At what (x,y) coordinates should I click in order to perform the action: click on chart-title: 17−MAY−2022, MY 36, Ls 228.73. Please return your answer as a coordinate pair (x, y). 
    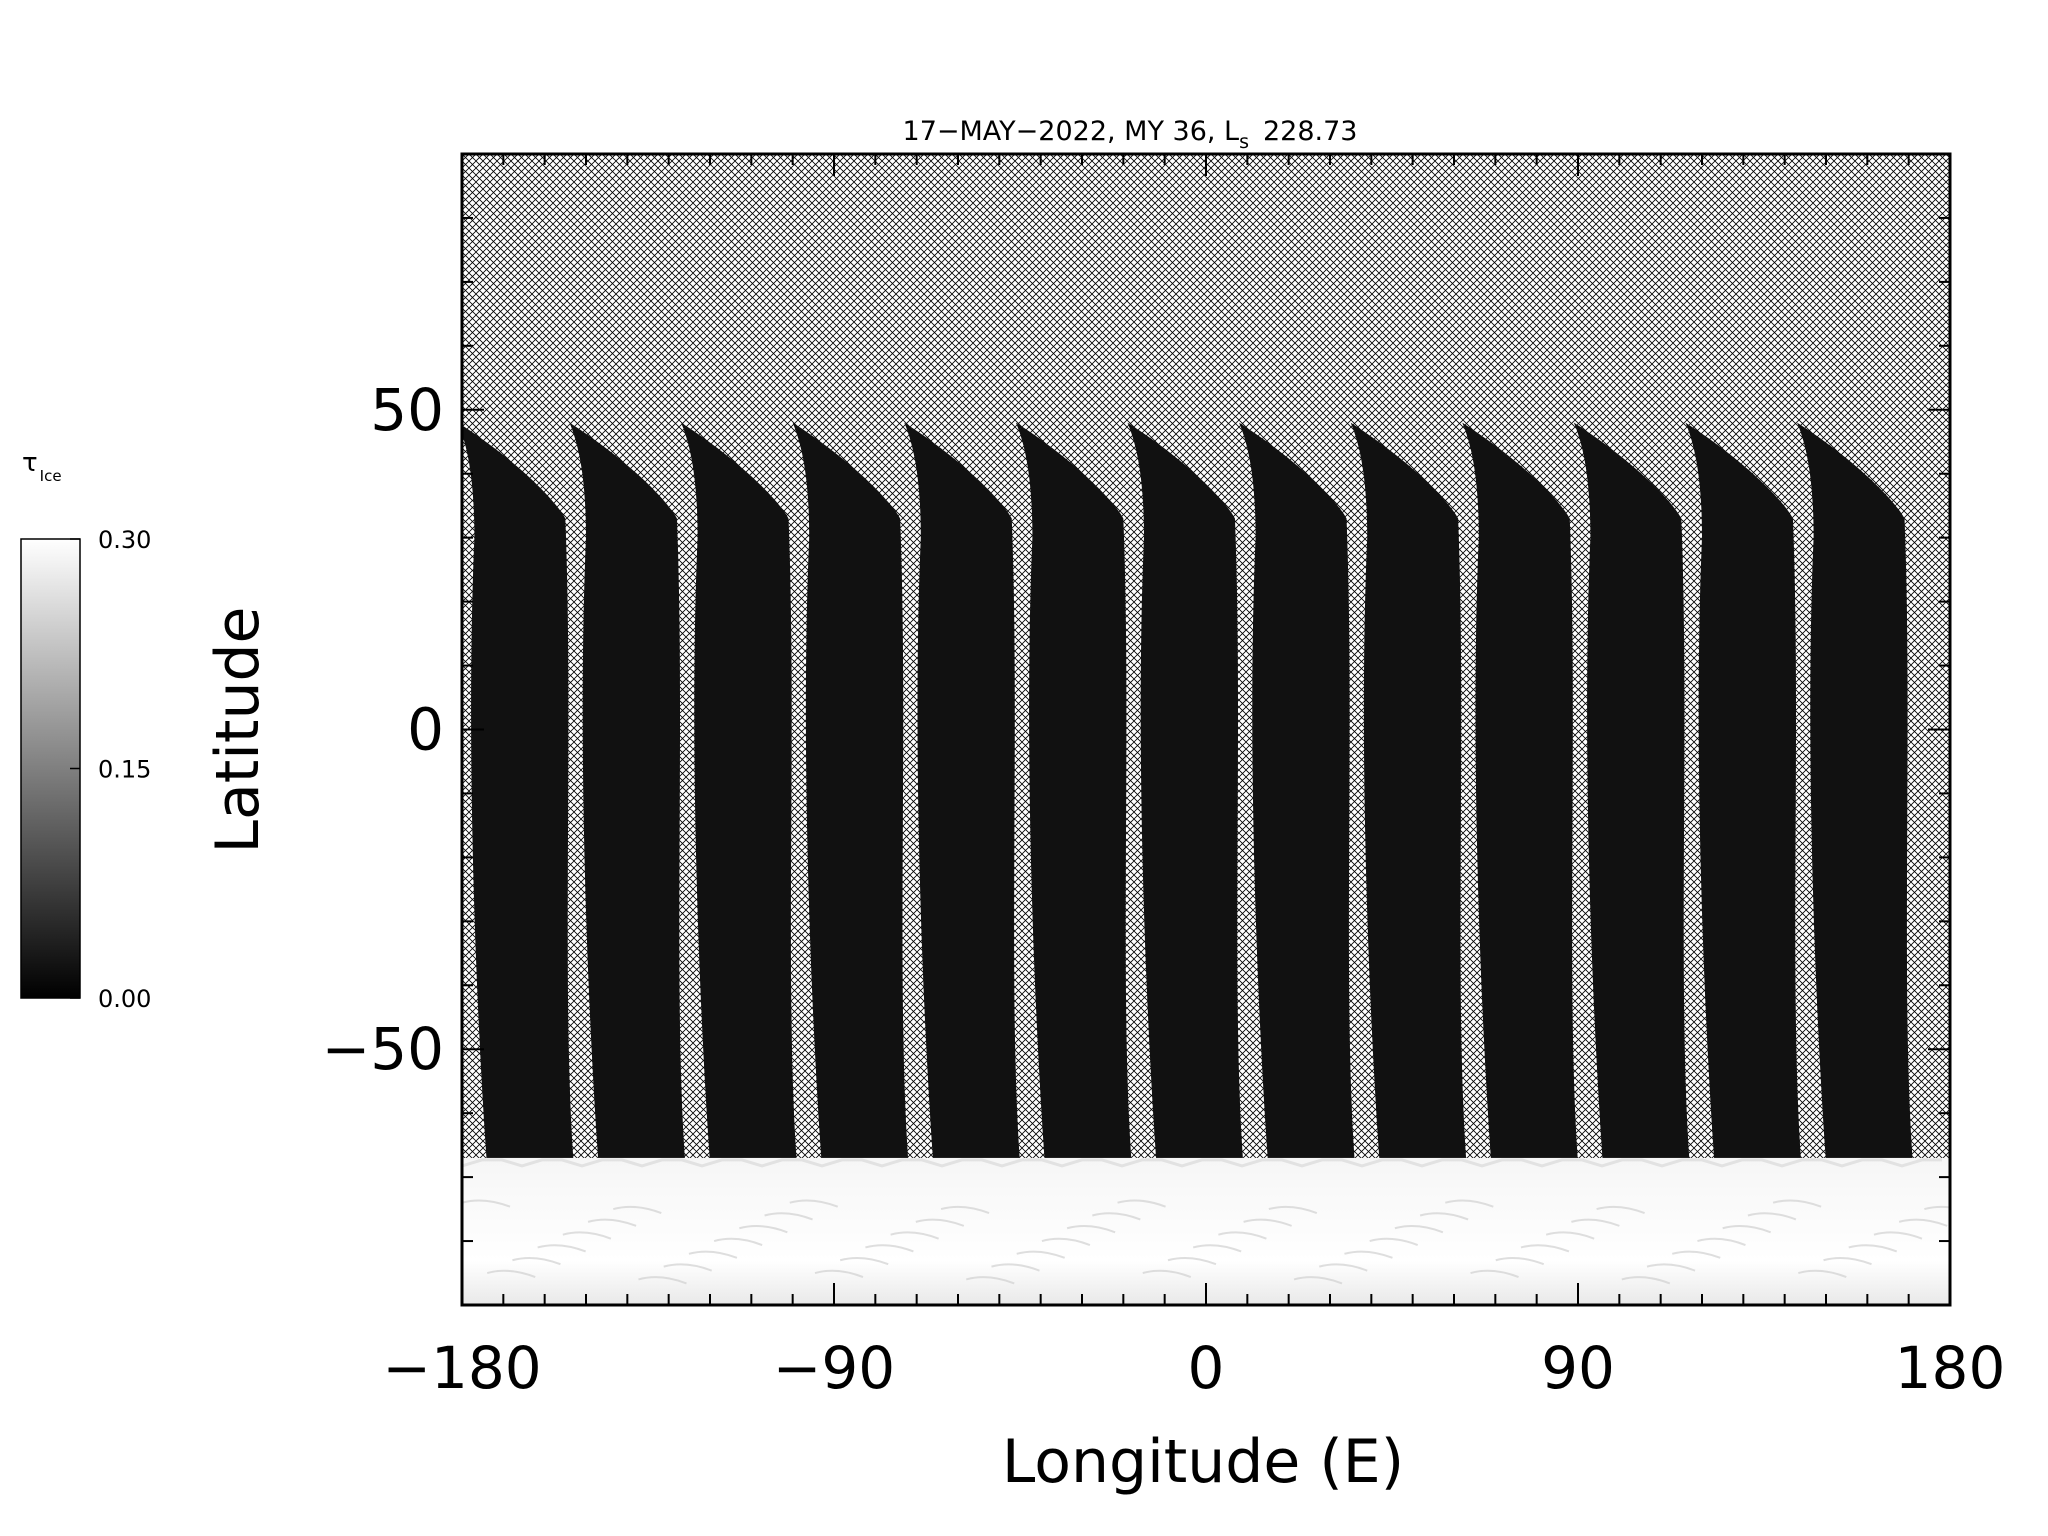
    Looking at the image, I should click on (1130, 134).